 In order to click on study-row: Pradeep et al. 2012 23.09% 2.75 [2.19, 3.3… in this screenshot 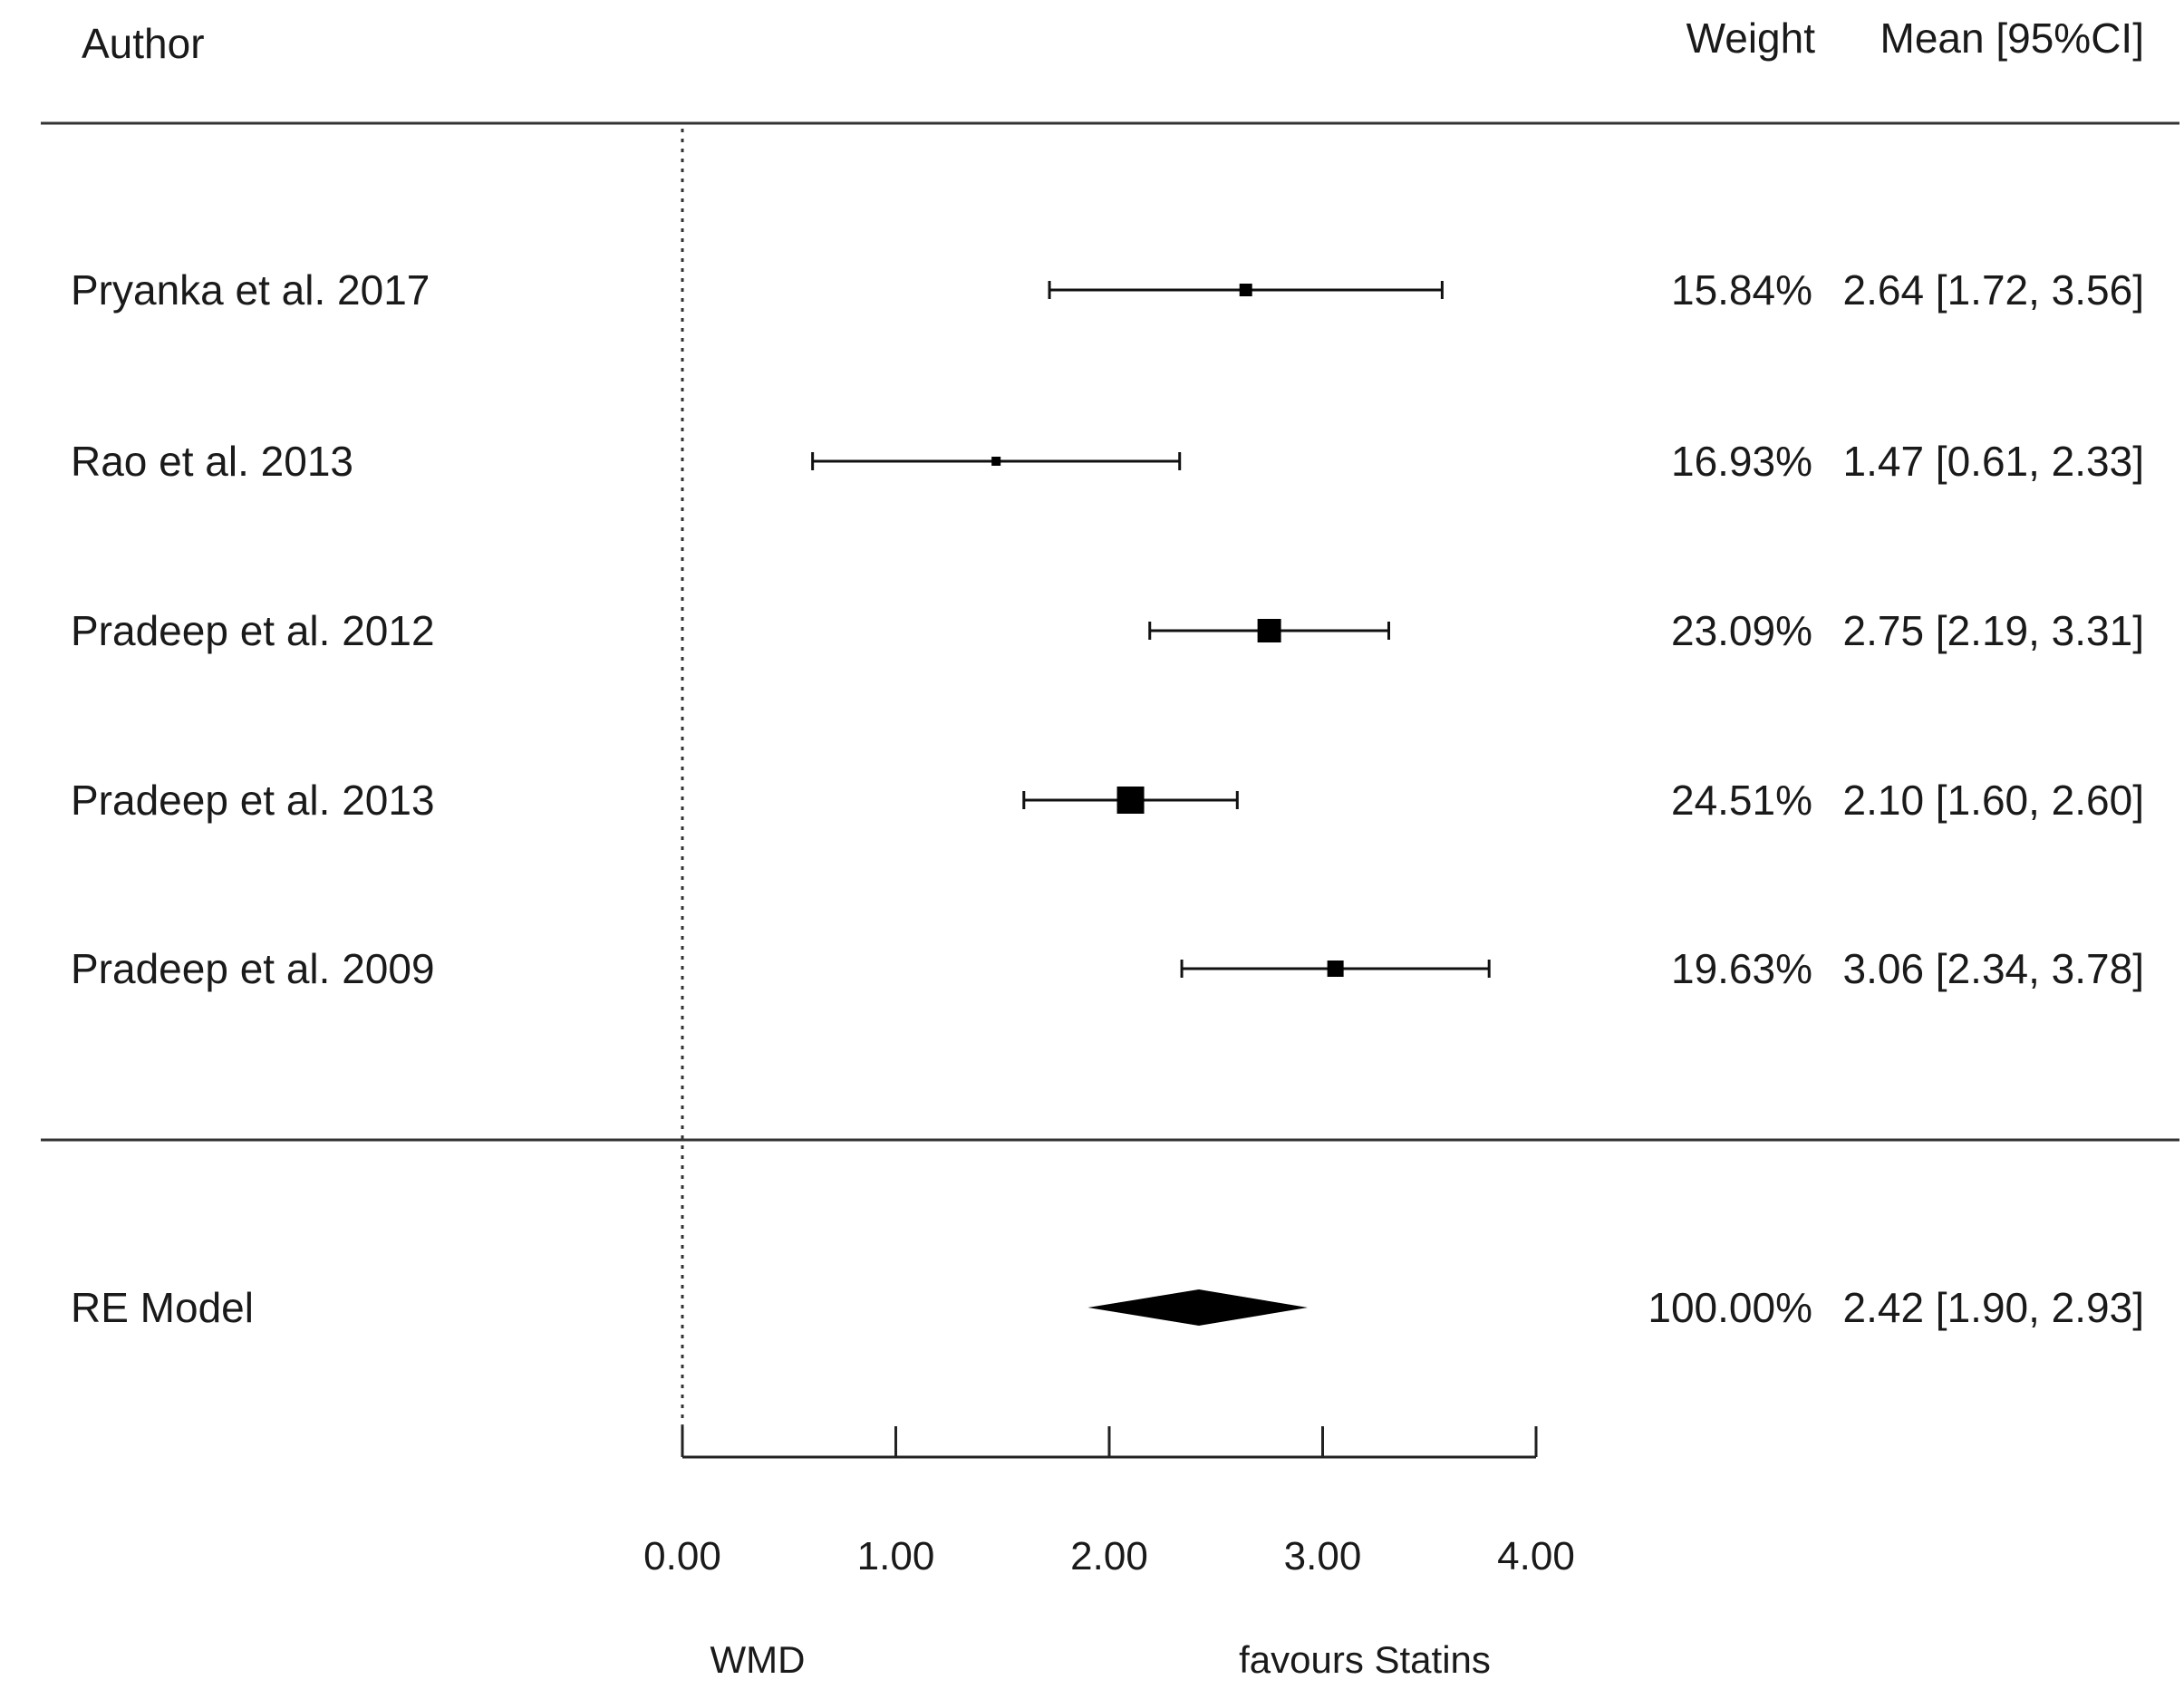, I will do `click(1107, 630)`.